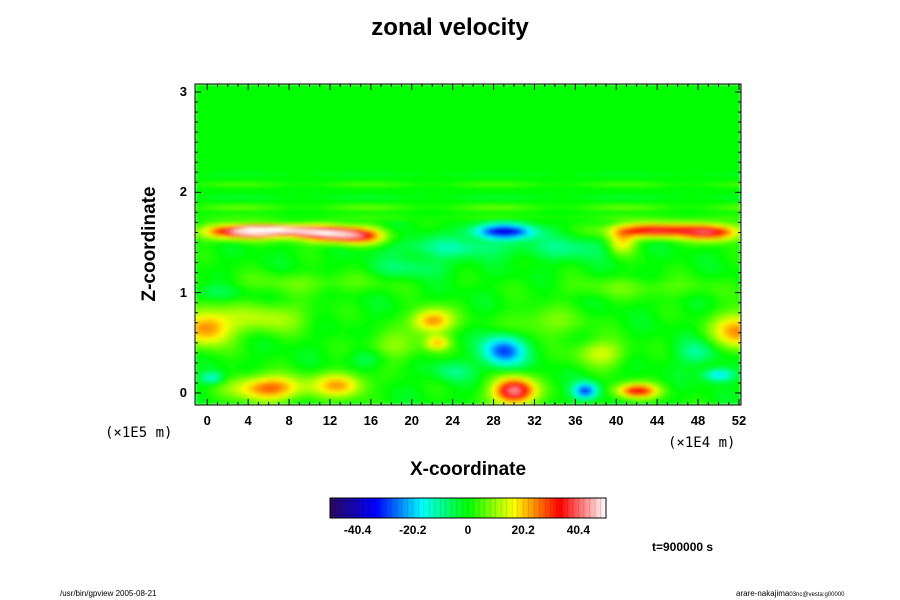 The width and height of the screenshot is (900, 600). I want to click on x-scale-note: (×1E4 m), so click(702, 443).